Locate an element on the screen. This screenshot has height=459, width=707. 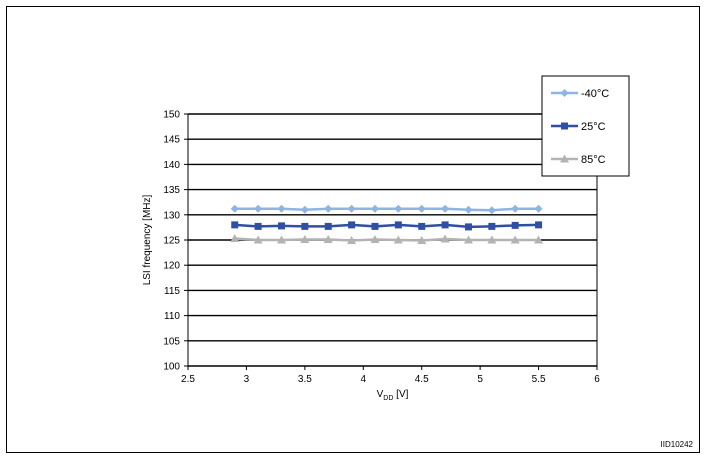
x-tick-label: 5 is located at coordinates (480, 379).